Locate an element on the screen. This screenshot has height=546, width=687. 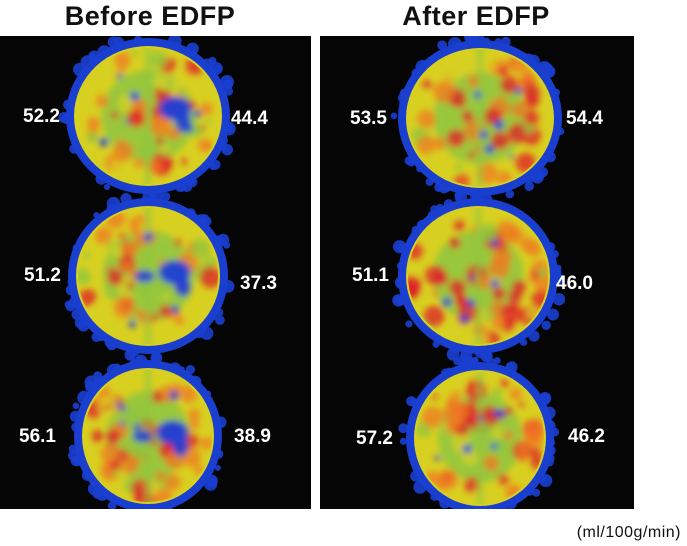
flow-value-left-top: 53.5 is located at coordinates (368, 118).